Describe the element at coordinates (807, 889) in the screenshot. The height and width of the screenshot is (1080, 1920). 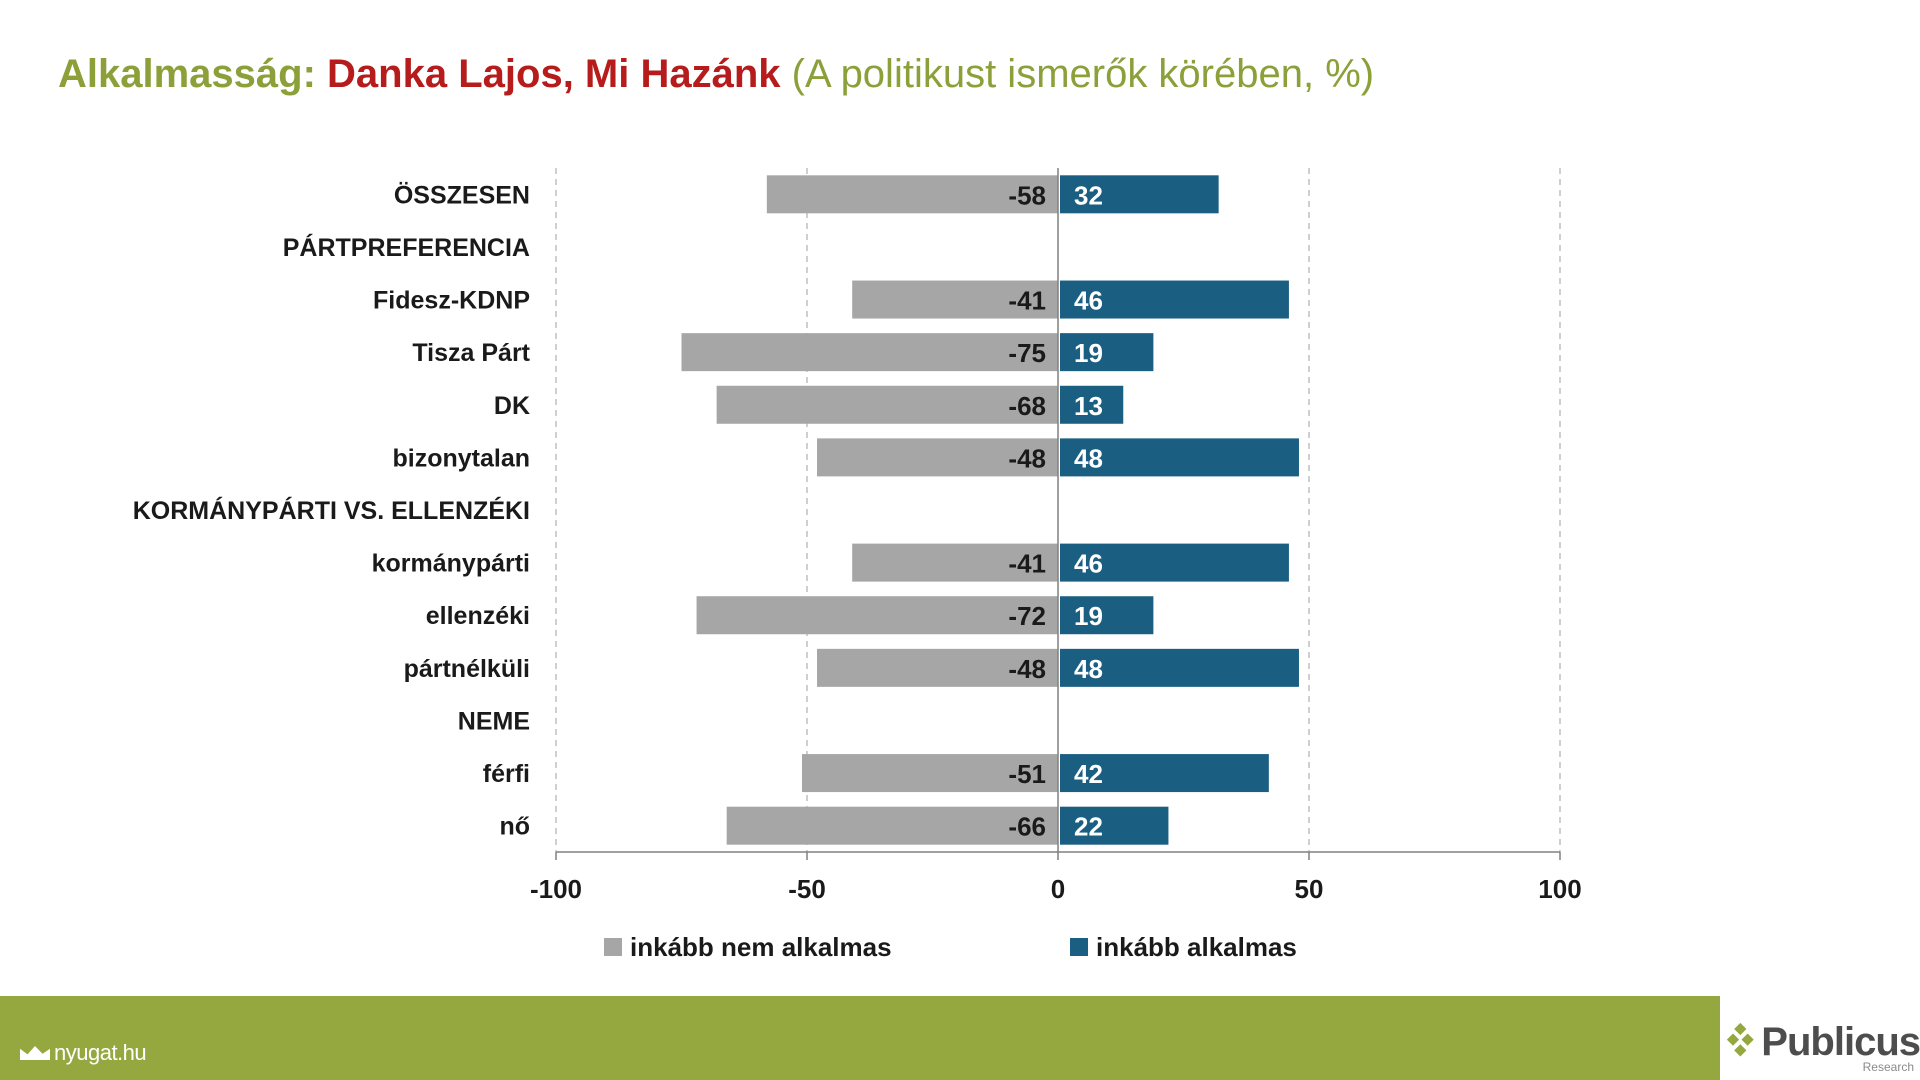
I see `x-tick-label: -50` at that location.